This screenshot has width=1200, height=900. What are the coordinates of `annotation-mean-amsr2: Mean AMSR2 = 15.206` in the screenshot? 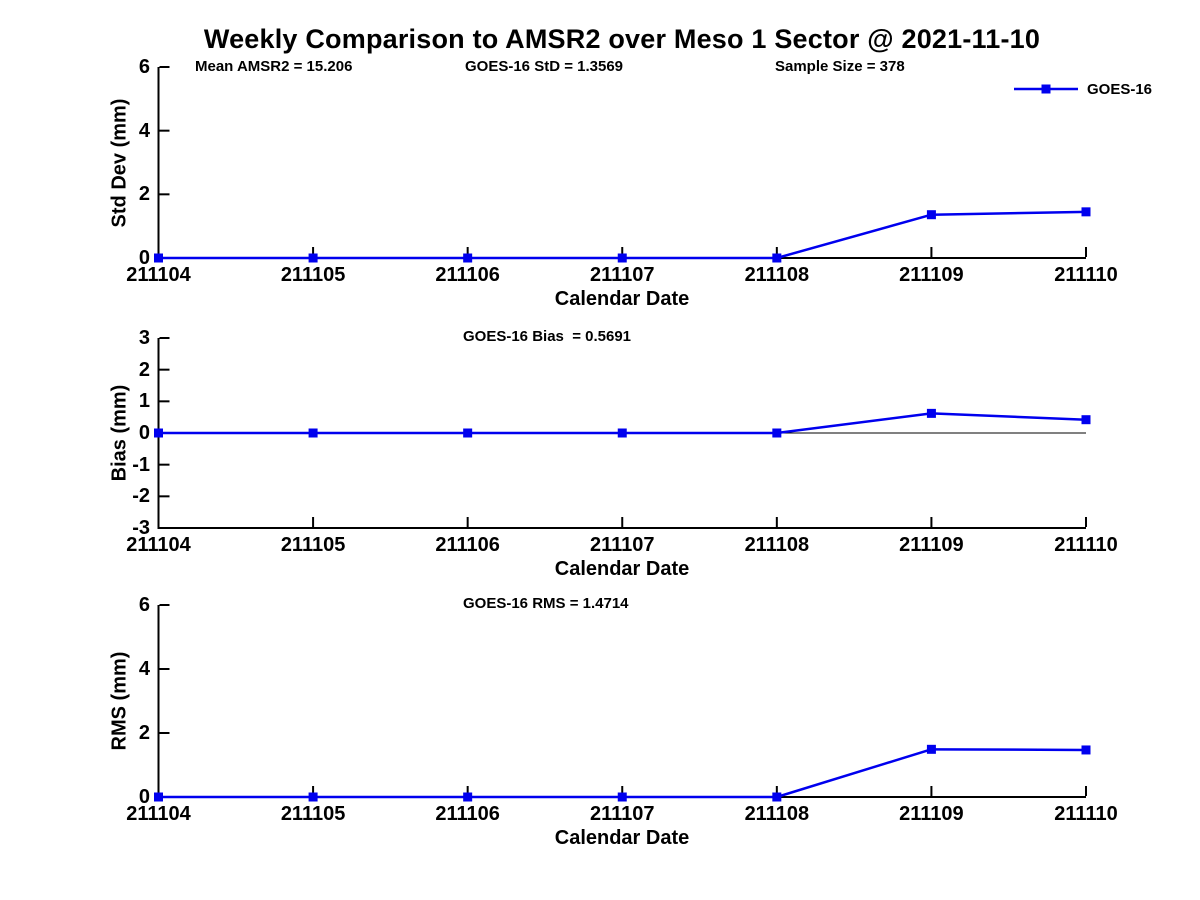 It's located at (274, 66).